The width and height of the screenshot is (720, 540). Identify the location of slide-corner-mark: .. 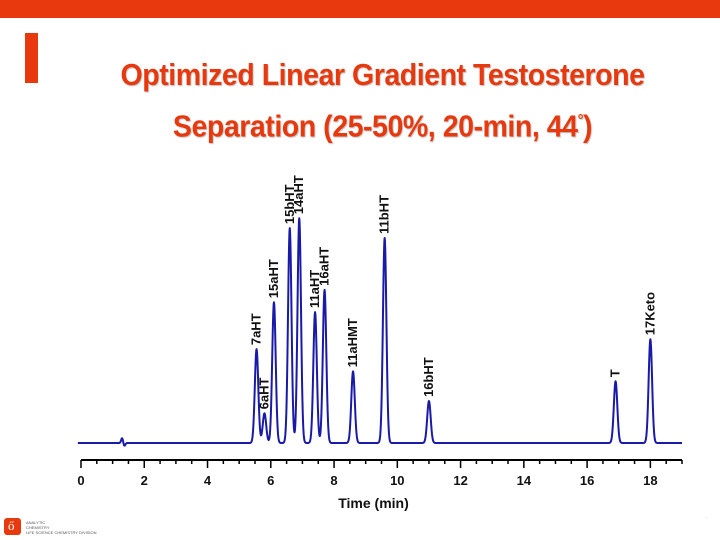
(707, 517).